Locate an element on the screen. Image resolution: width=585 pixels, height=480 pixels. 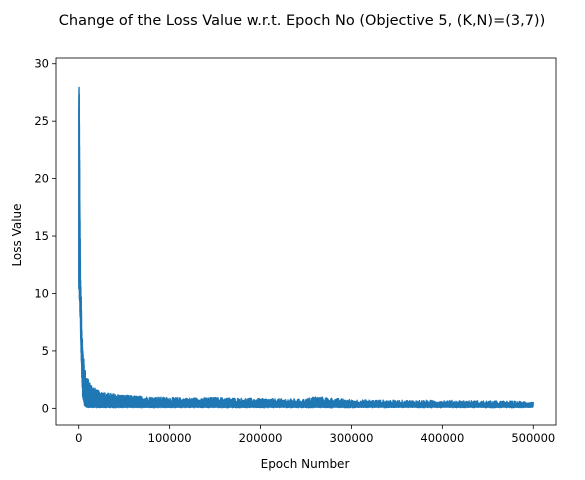
x-tick-label-1: 100000 is located at coordinates (170, 438).